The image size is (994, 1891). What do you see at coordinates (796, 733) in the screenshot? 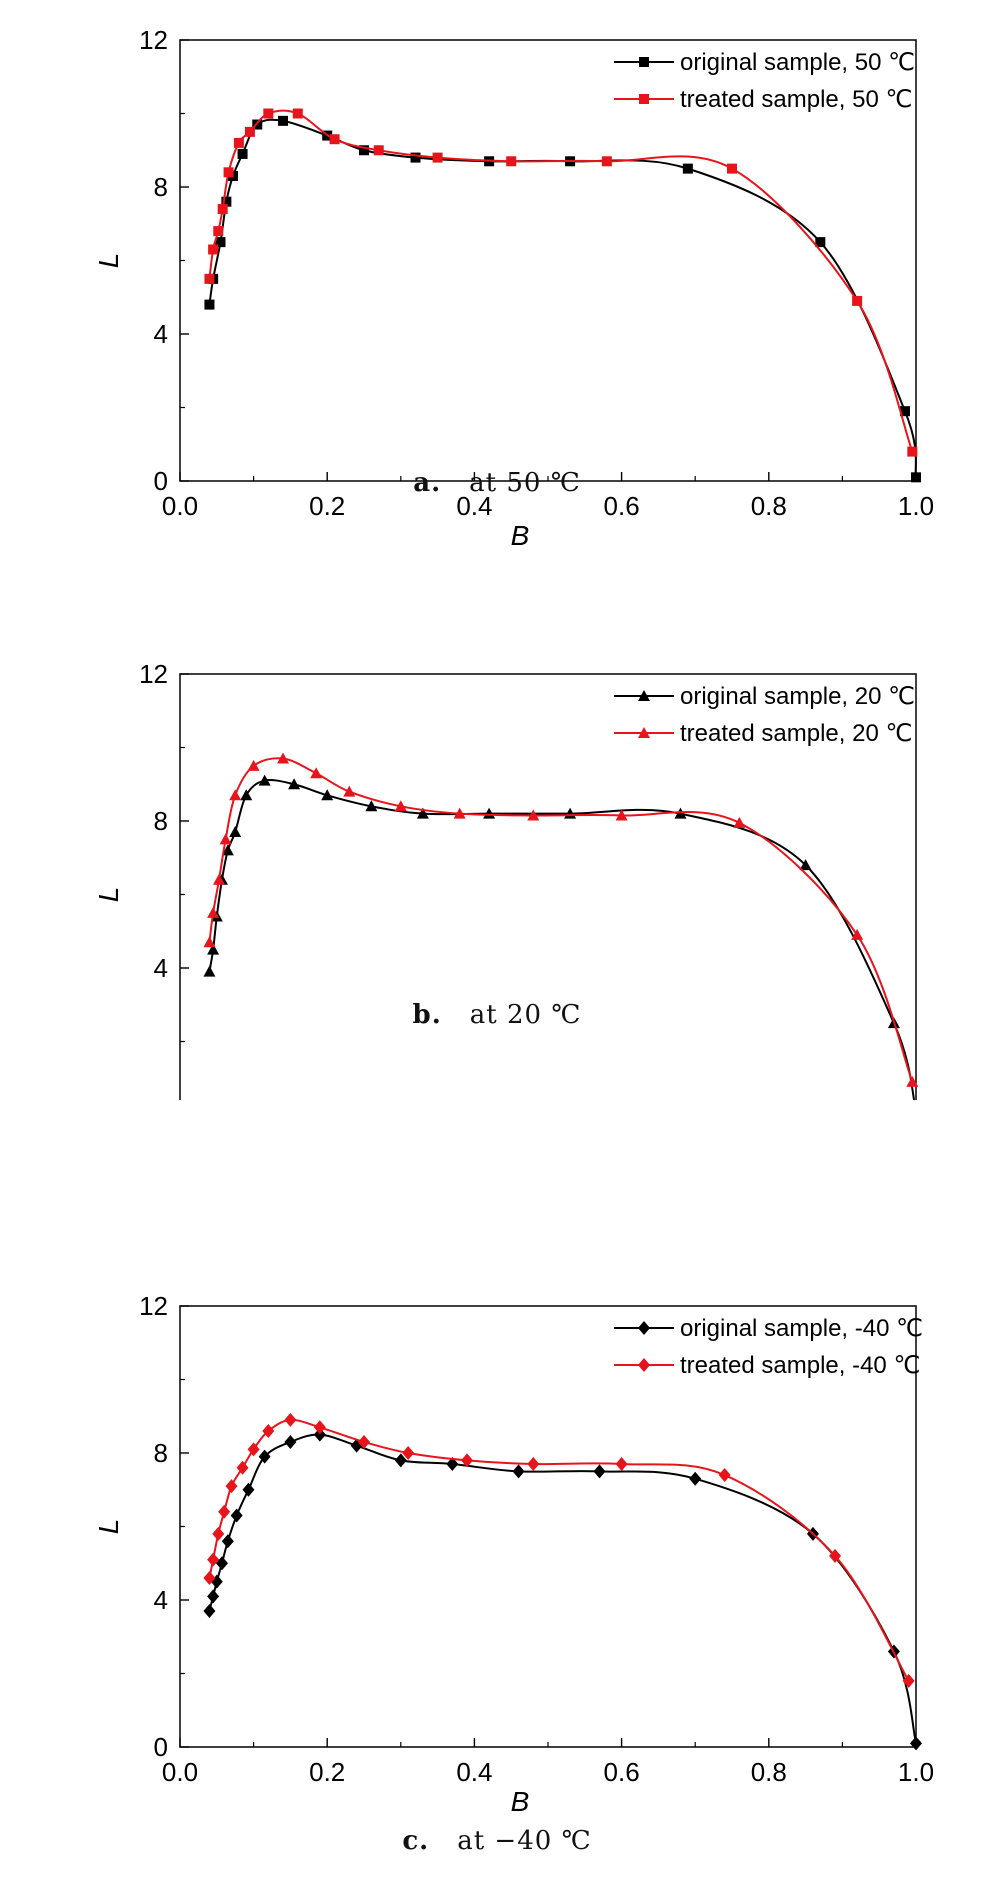
I see `legend-label: treated sample, 20 ℃` at bounding box center [796, 733].